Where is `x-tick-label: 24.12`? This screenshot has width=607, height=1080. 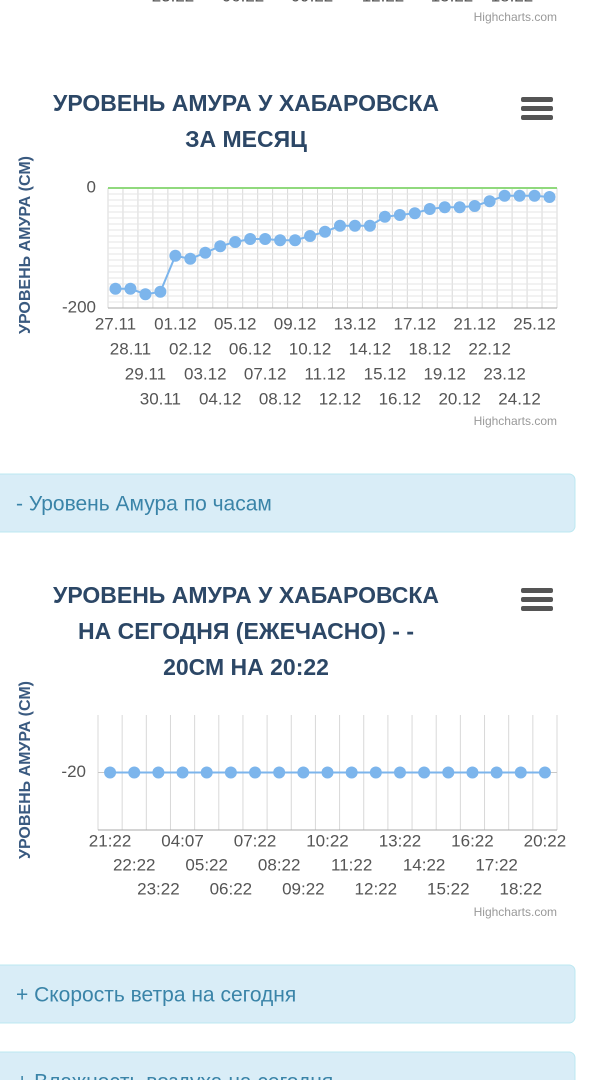
x-tick-label: 24.12 is located at coordinates (519, 398).